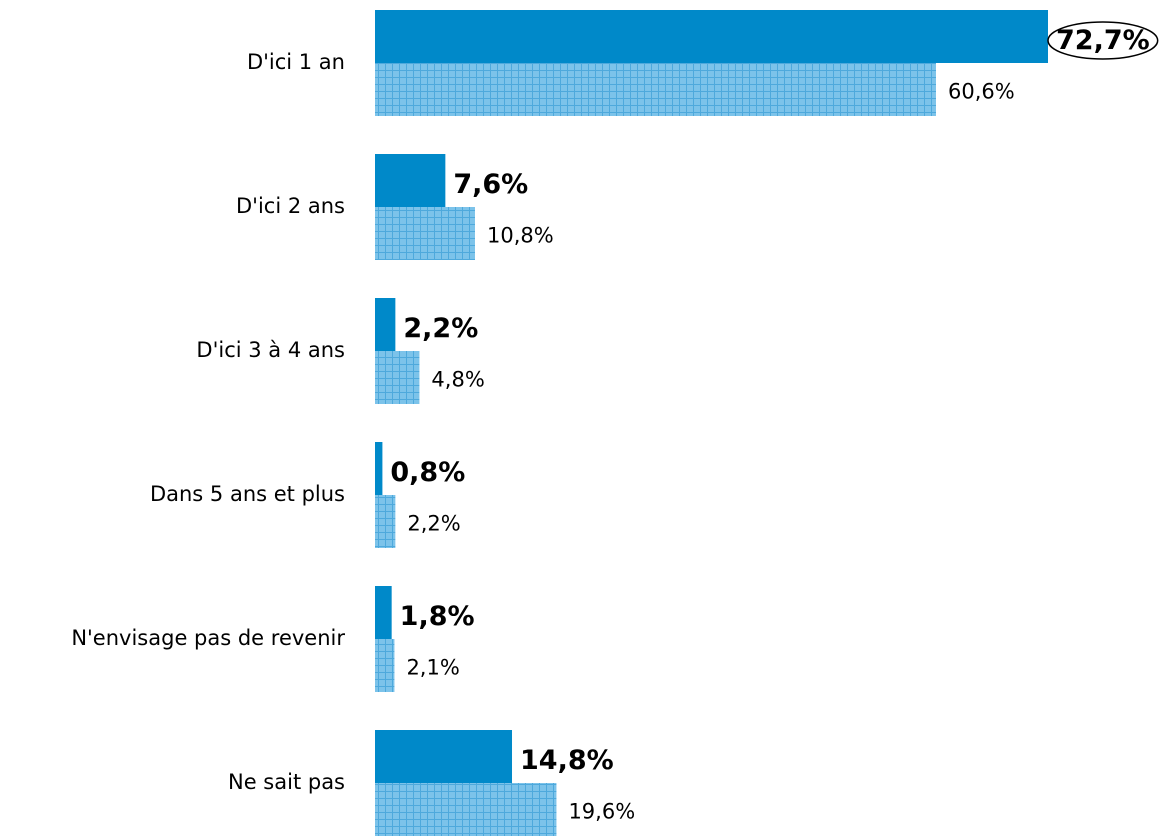 This screenshot has width=1164, height=836. I want to click on category-label: D'ici 1 an, so click(296, 62).